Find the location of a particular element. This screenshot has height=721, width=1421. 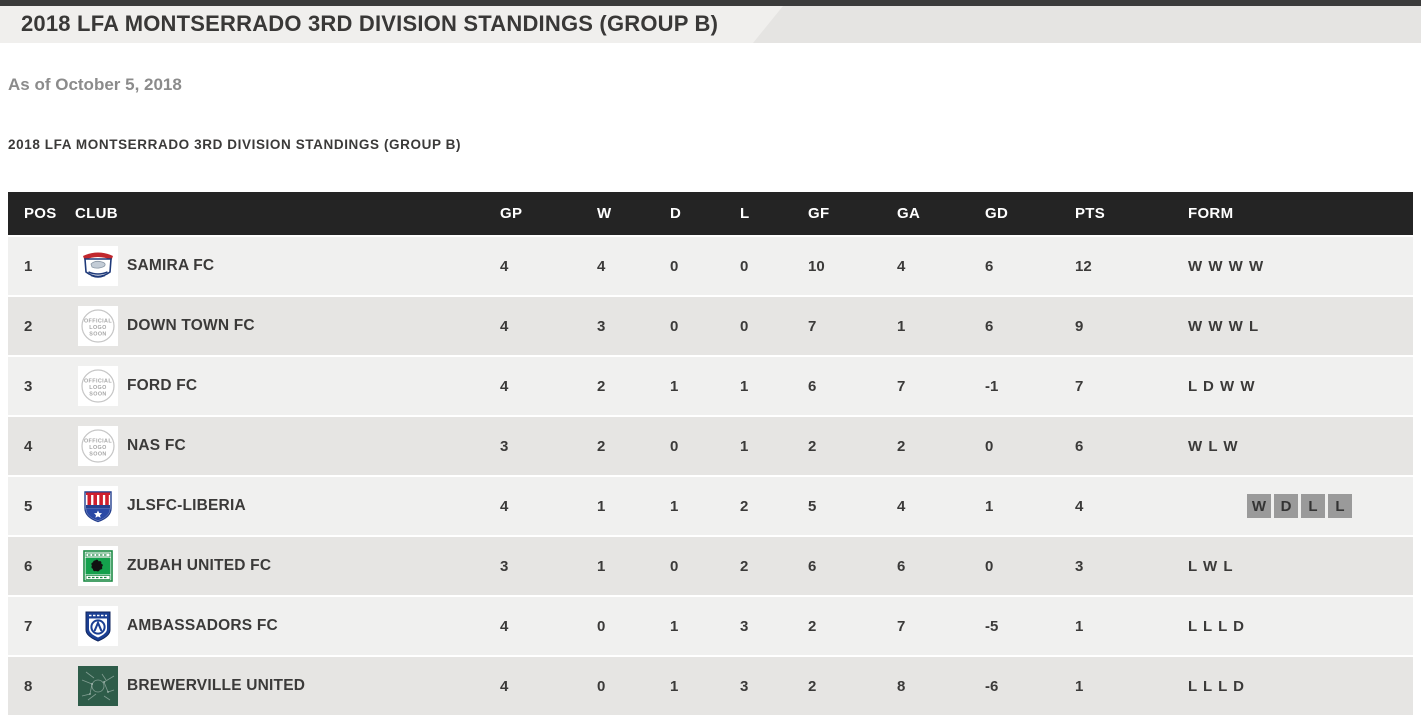

position-cell: 4 is located at coordinates (28, 446).